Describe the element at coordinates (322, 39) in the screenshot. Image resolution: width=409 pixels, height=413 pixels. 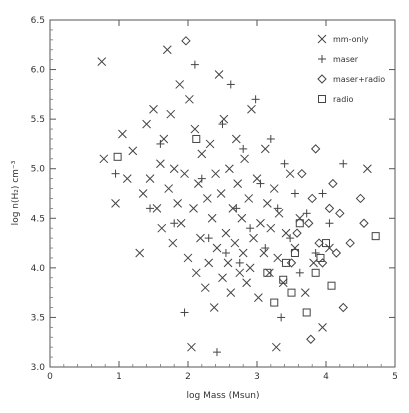
I see `legend-mm-only-marker` at that location.